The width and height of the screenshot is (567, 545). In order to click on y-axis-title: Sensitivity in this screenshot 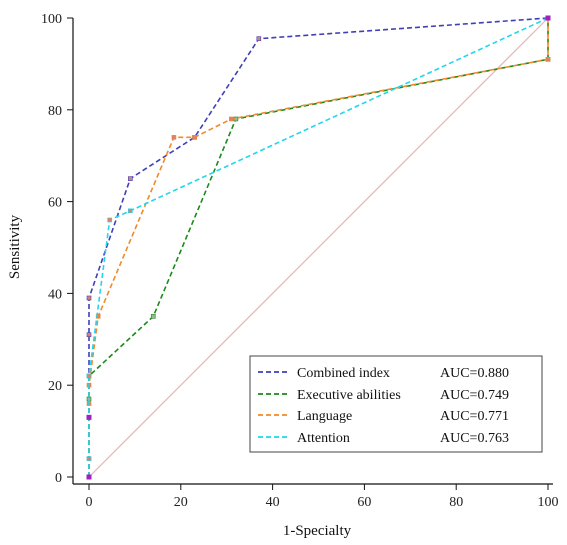, I will do `click(15, 246)`.